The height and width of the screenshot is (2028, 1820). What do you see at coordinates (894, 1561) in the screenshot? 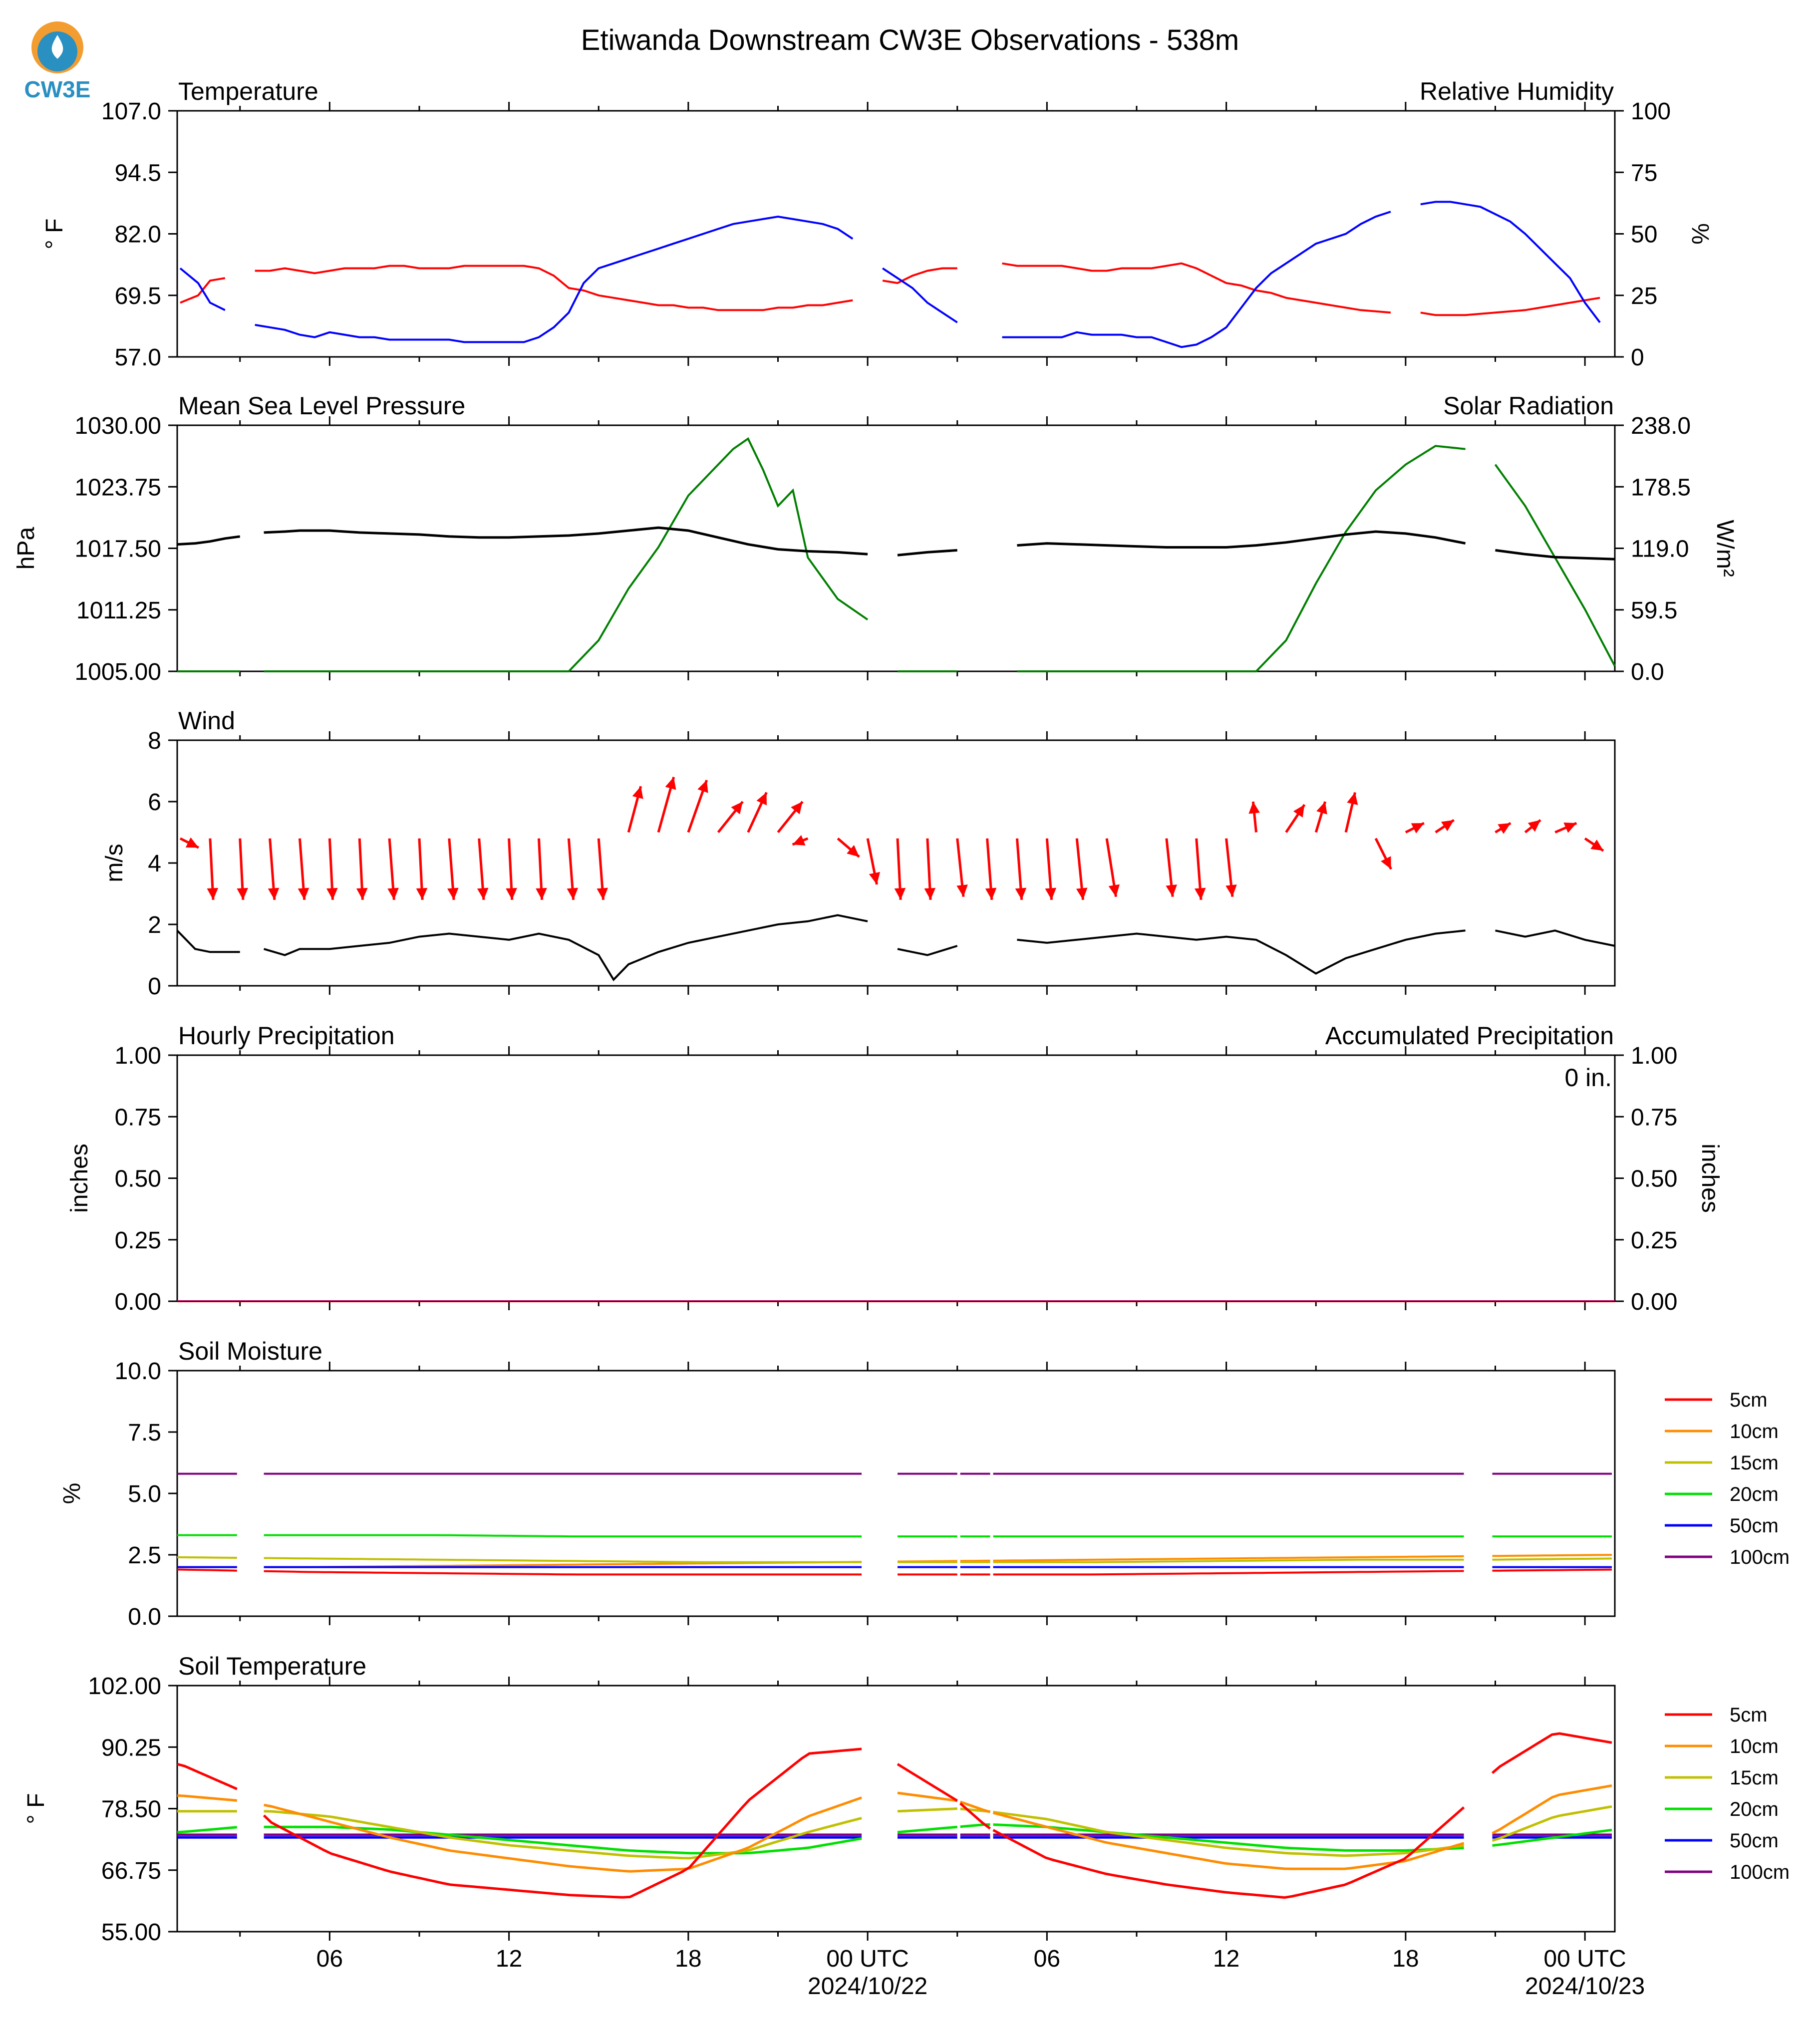
I see `series-line-soil-moisture-10cm` at bounding box center [894, 1561].